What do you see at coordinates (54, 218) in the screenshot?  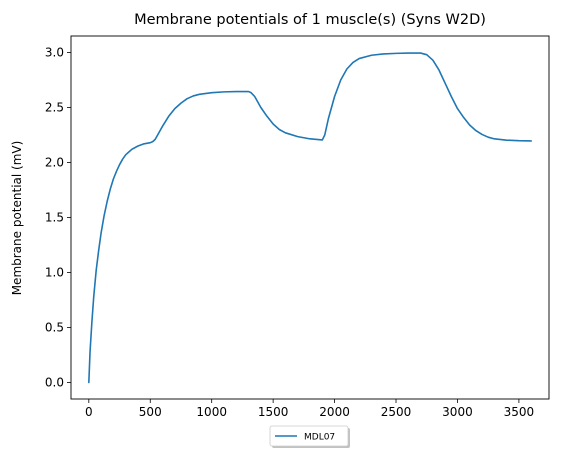 I see `y-tick-label: 1.5` at bounding box center [54, 218].